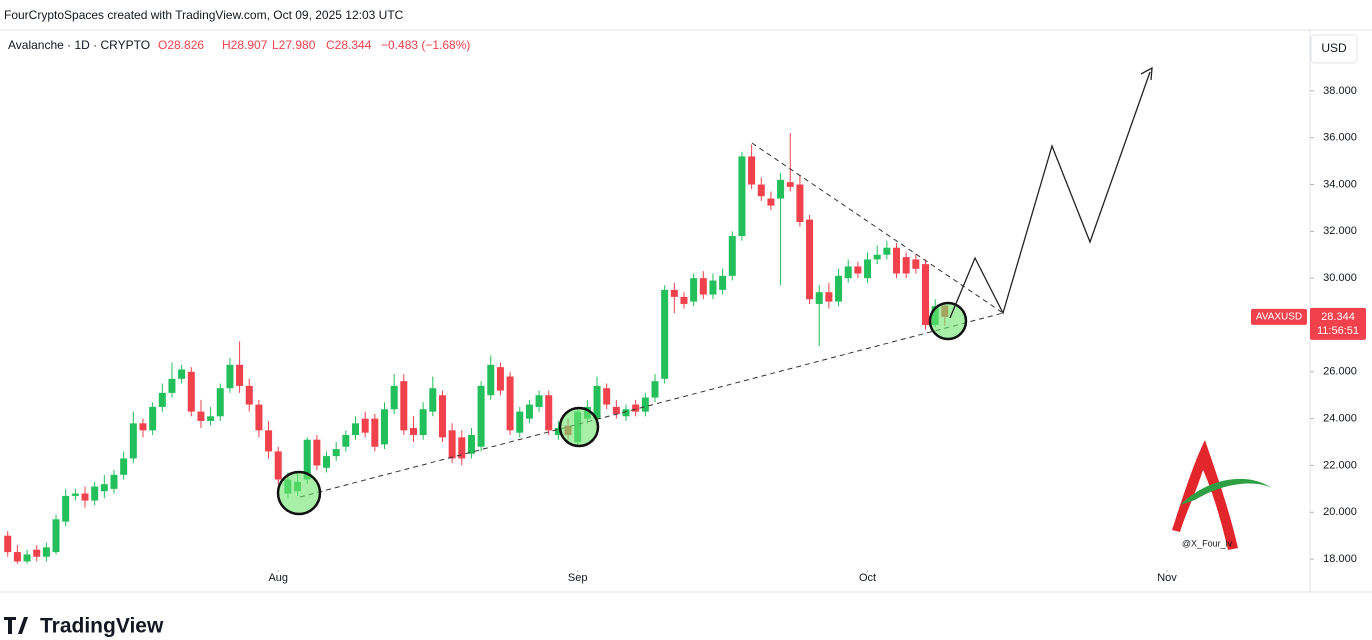 The width and height of the screenshot is (1372, 640). What do you see at coordinates (1207, 543) in the screenshot?
I see `watermark: @X_Four_iv` at bounding box center [1207, 543].